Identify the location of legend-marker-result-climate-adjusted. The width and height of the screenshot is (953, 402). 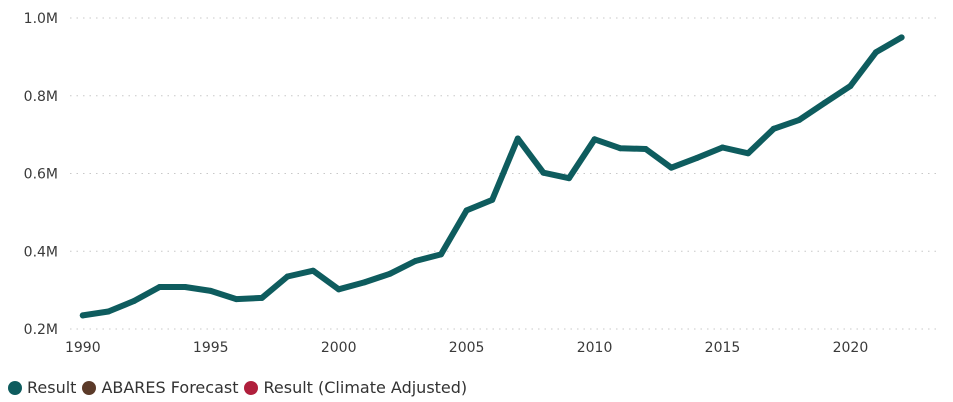
(251, 387).